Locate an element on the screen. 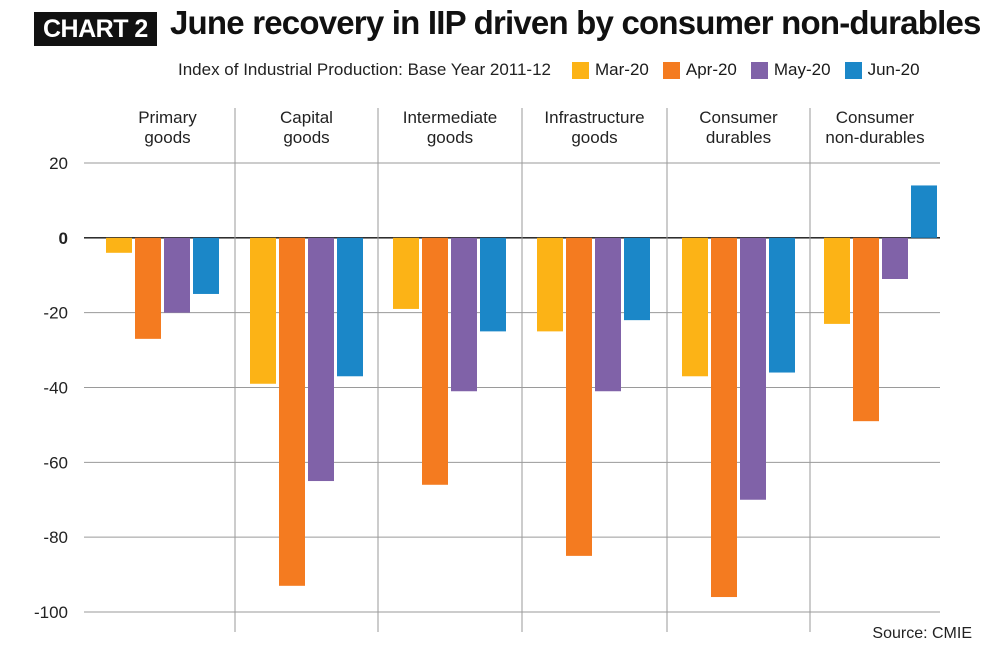 This screenshot has width=1000, height=658. category-label: Capital is located at coordinates (306, 117).